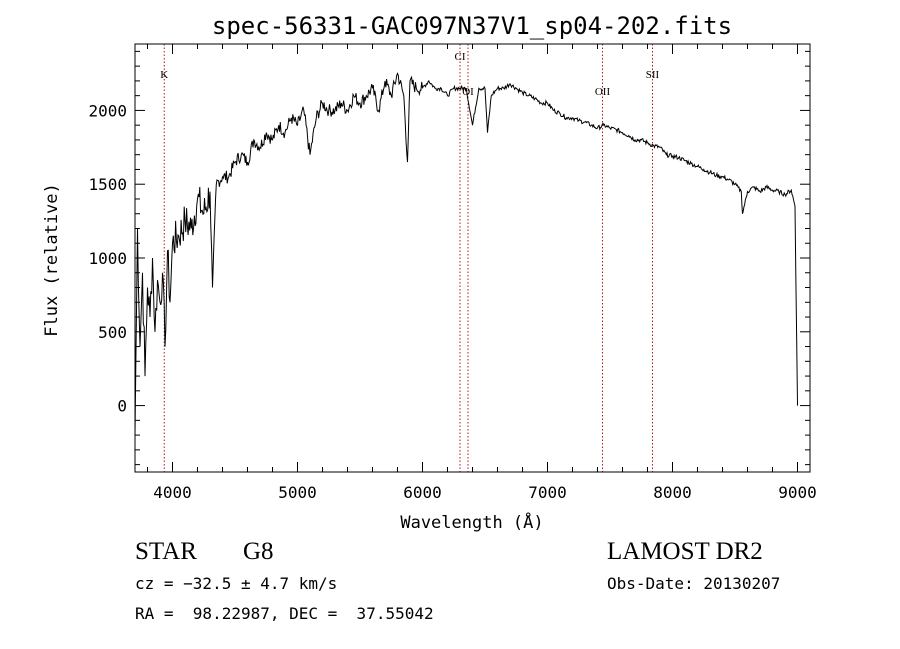  Describe the element at coordinates (107, 110) in the screenshot. I see `y-tick-label: 2000` at that location.